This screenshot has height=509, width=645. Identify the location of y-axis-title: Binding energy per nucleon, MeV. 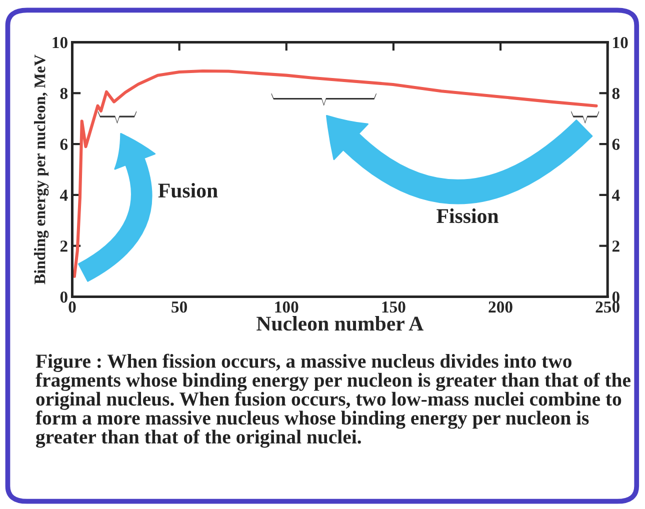
(41, 169).